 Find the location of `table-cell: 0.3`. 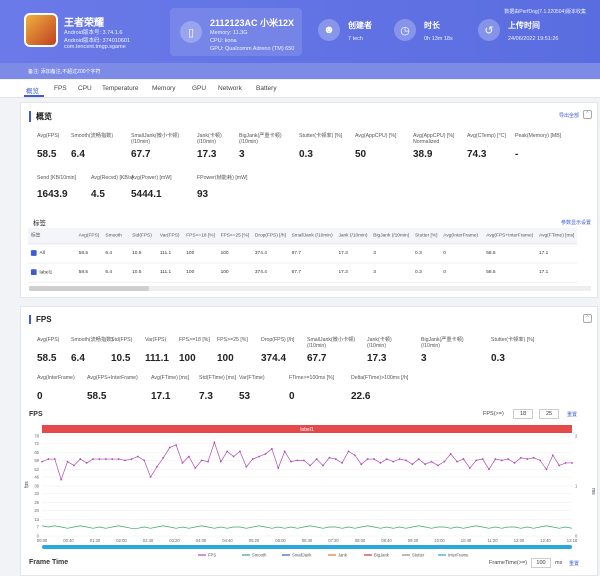

table-cell: 0.3 is located at coordinates (426, 272).